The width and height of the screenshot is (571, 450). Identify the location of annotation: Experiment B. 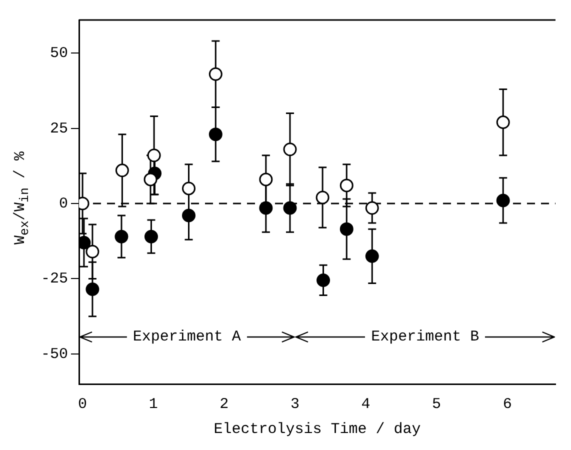
(425, 337).